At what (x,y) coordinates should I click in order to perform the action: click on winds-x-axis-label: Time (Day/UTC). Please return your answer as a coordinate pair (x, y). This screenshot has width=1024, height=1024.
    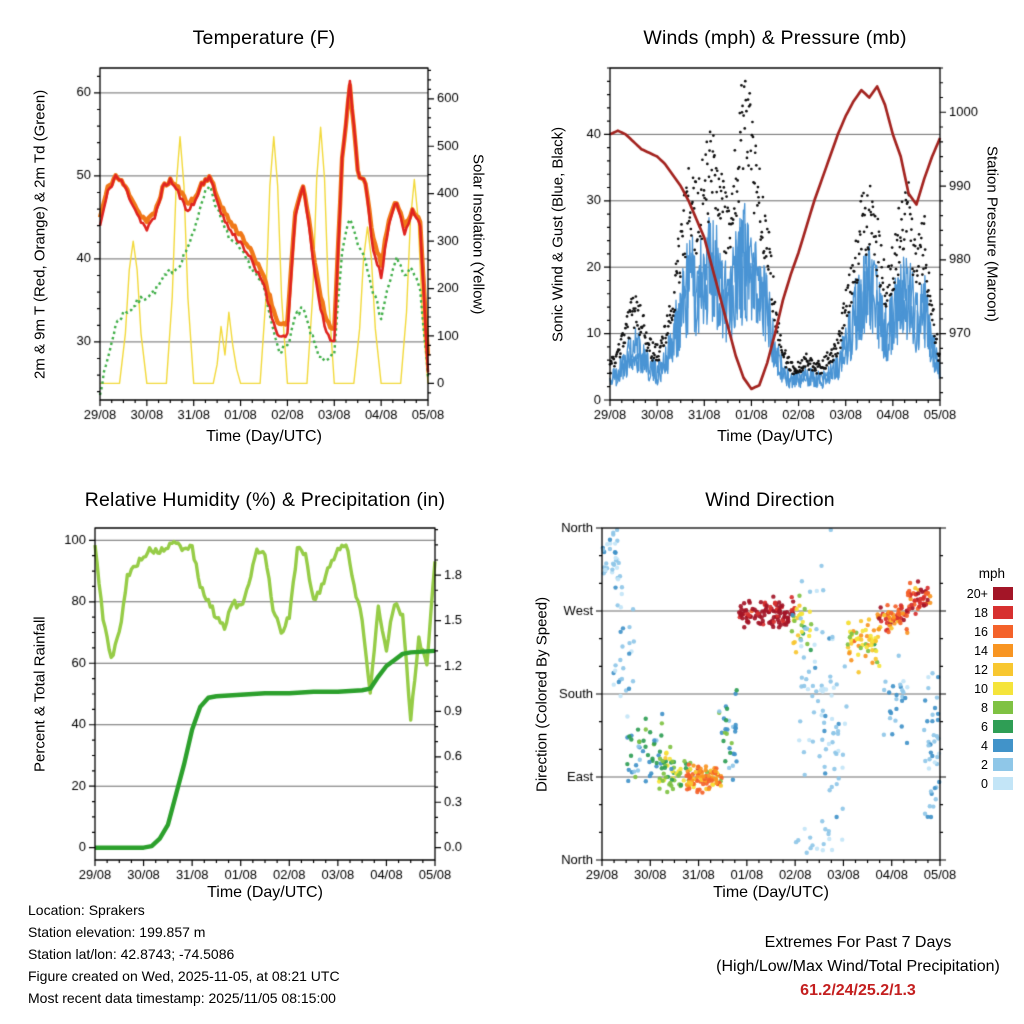
    Looking at the image, I should click on (775, 436).